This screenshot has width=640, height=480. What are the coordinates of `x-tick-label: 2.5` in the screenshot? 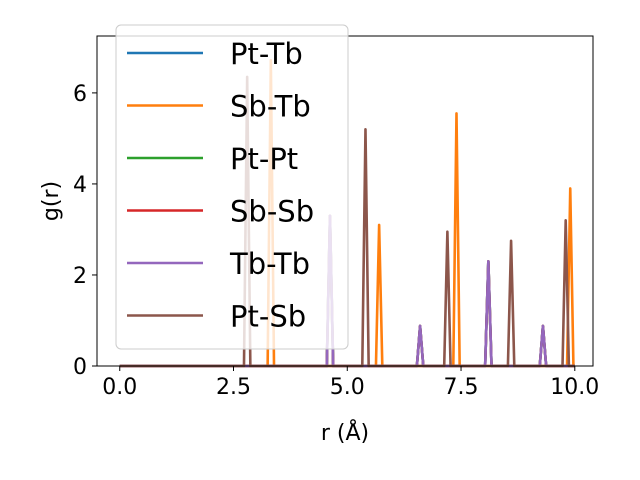 It's located at (233, 387).